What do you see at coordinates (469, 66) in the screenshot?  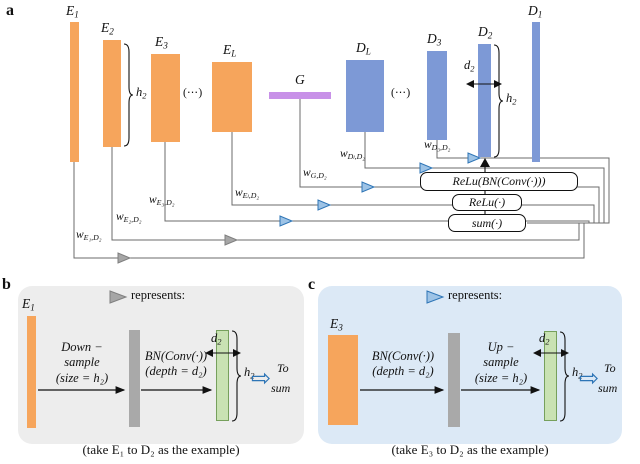 I see `d2-width-label: d2` at bounding box center [469, 66].